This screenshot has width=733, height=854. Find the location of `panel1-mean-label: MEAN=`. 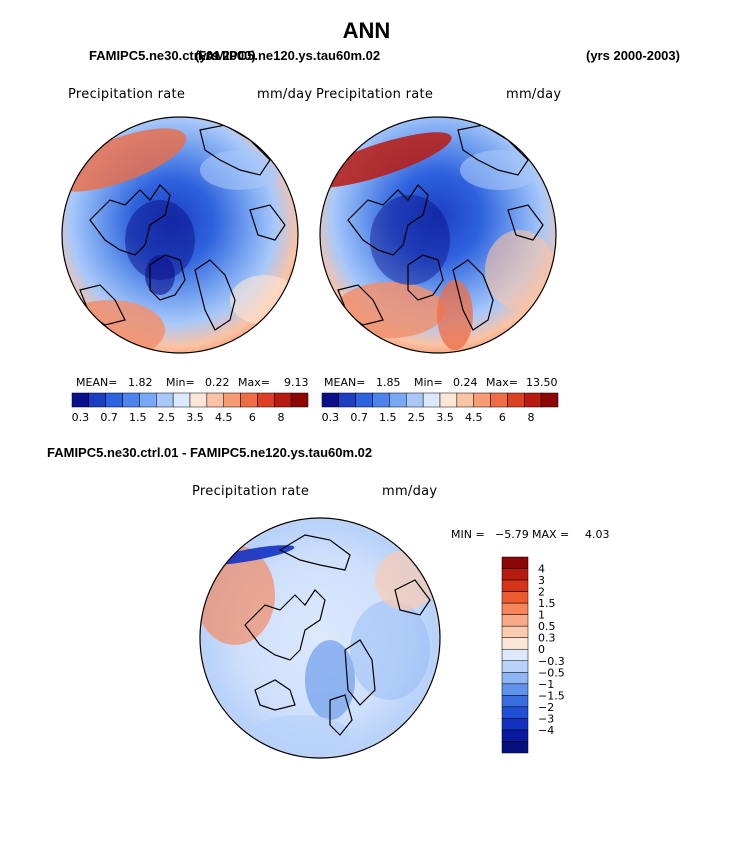

panel1-mean-label: MEAN= is located at coordinates (97, 382).